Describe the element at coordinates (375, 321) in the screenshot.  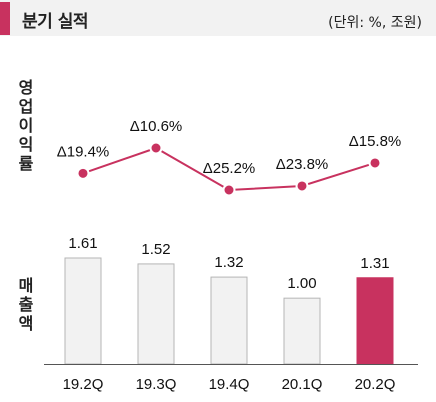
I see `sales-bar-20.2Q` at that location.